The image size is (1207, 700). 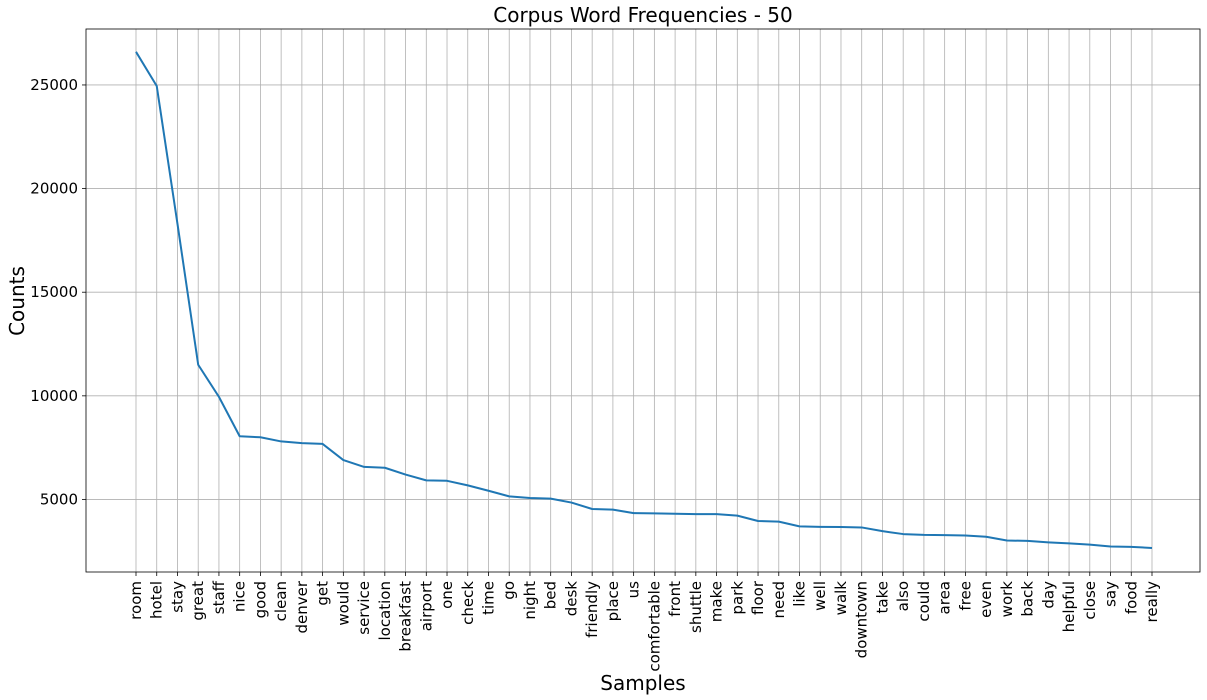 I want to click on y-axis-title: Counts, so click(x=17, y=301).